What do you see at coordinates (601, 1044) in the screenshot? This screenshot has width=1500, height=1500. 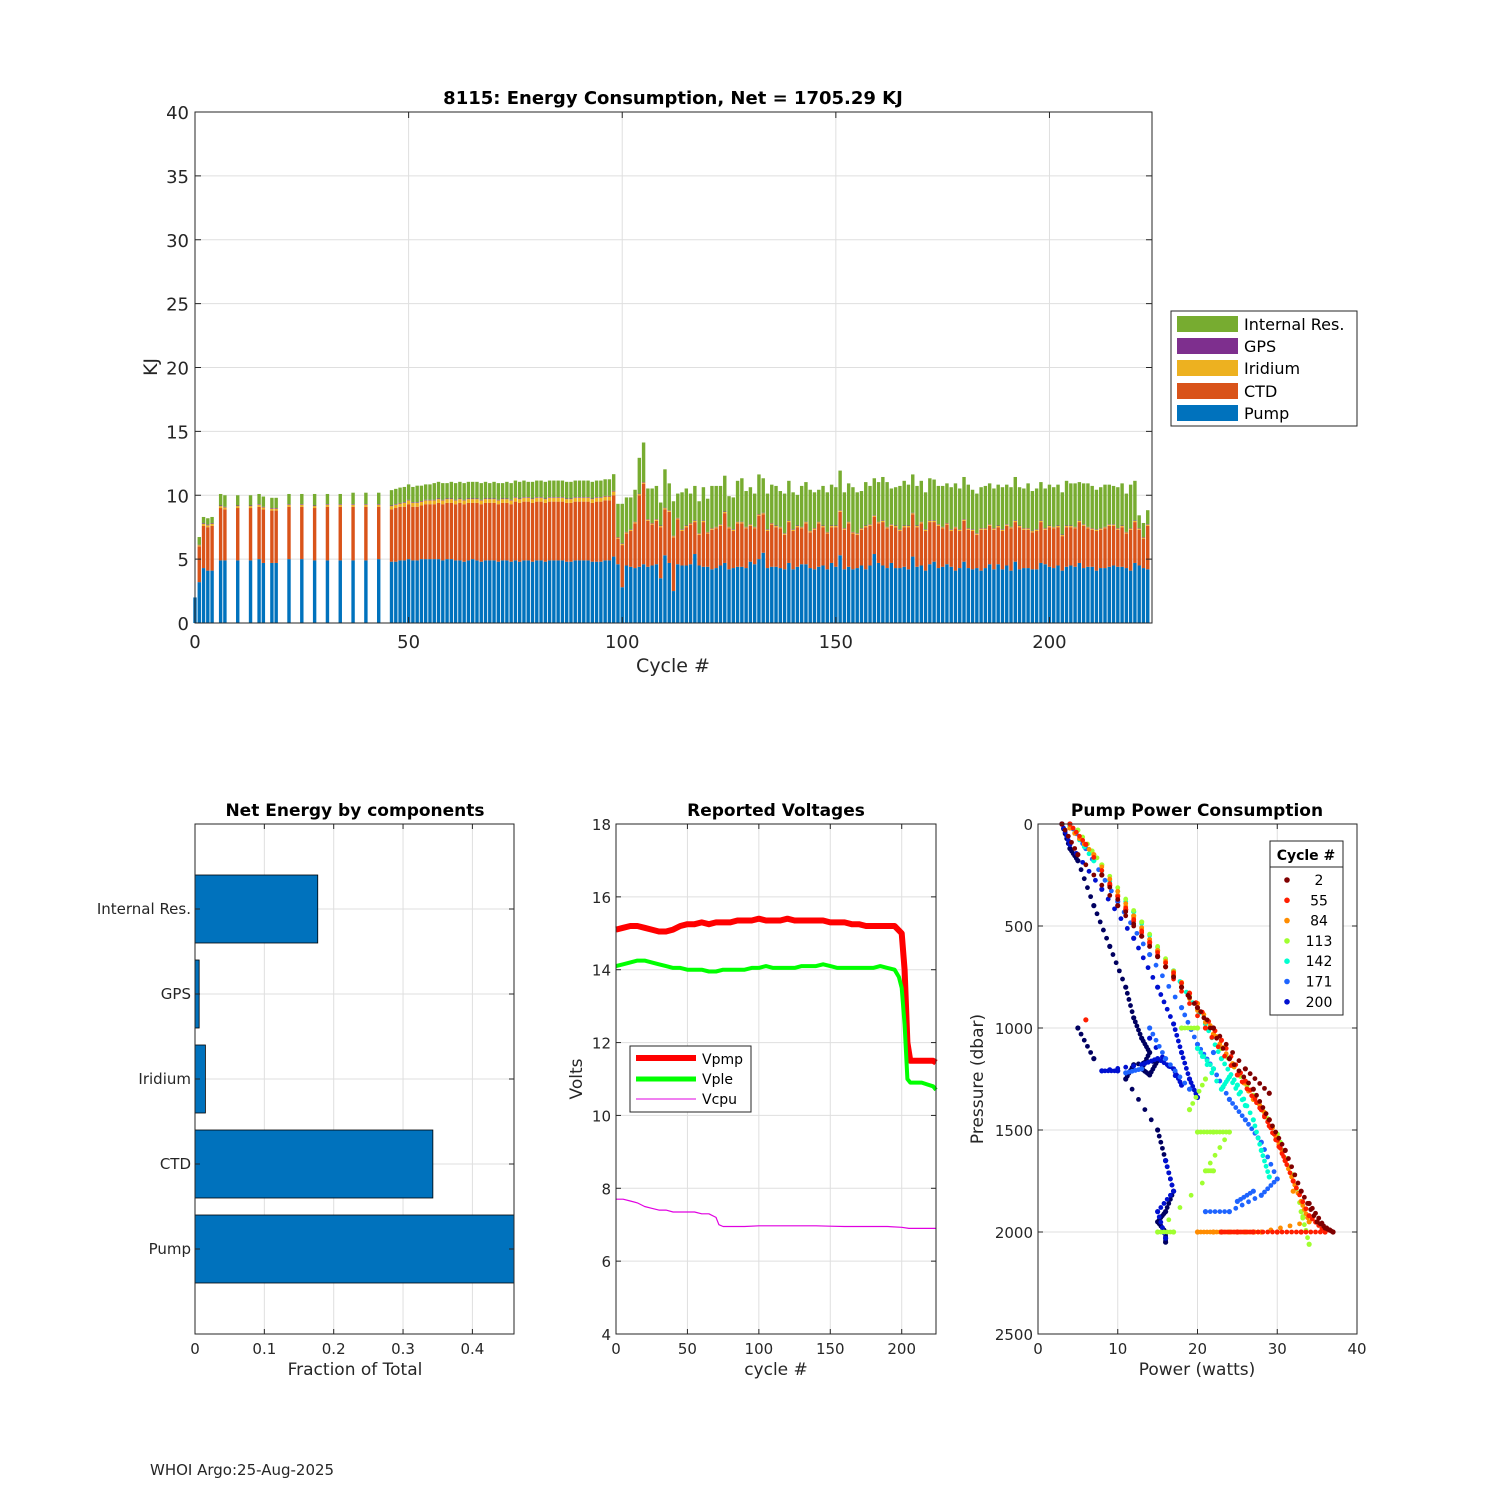 I see `voltages-ytick-label: 12` at bounding box center [601, 1044].